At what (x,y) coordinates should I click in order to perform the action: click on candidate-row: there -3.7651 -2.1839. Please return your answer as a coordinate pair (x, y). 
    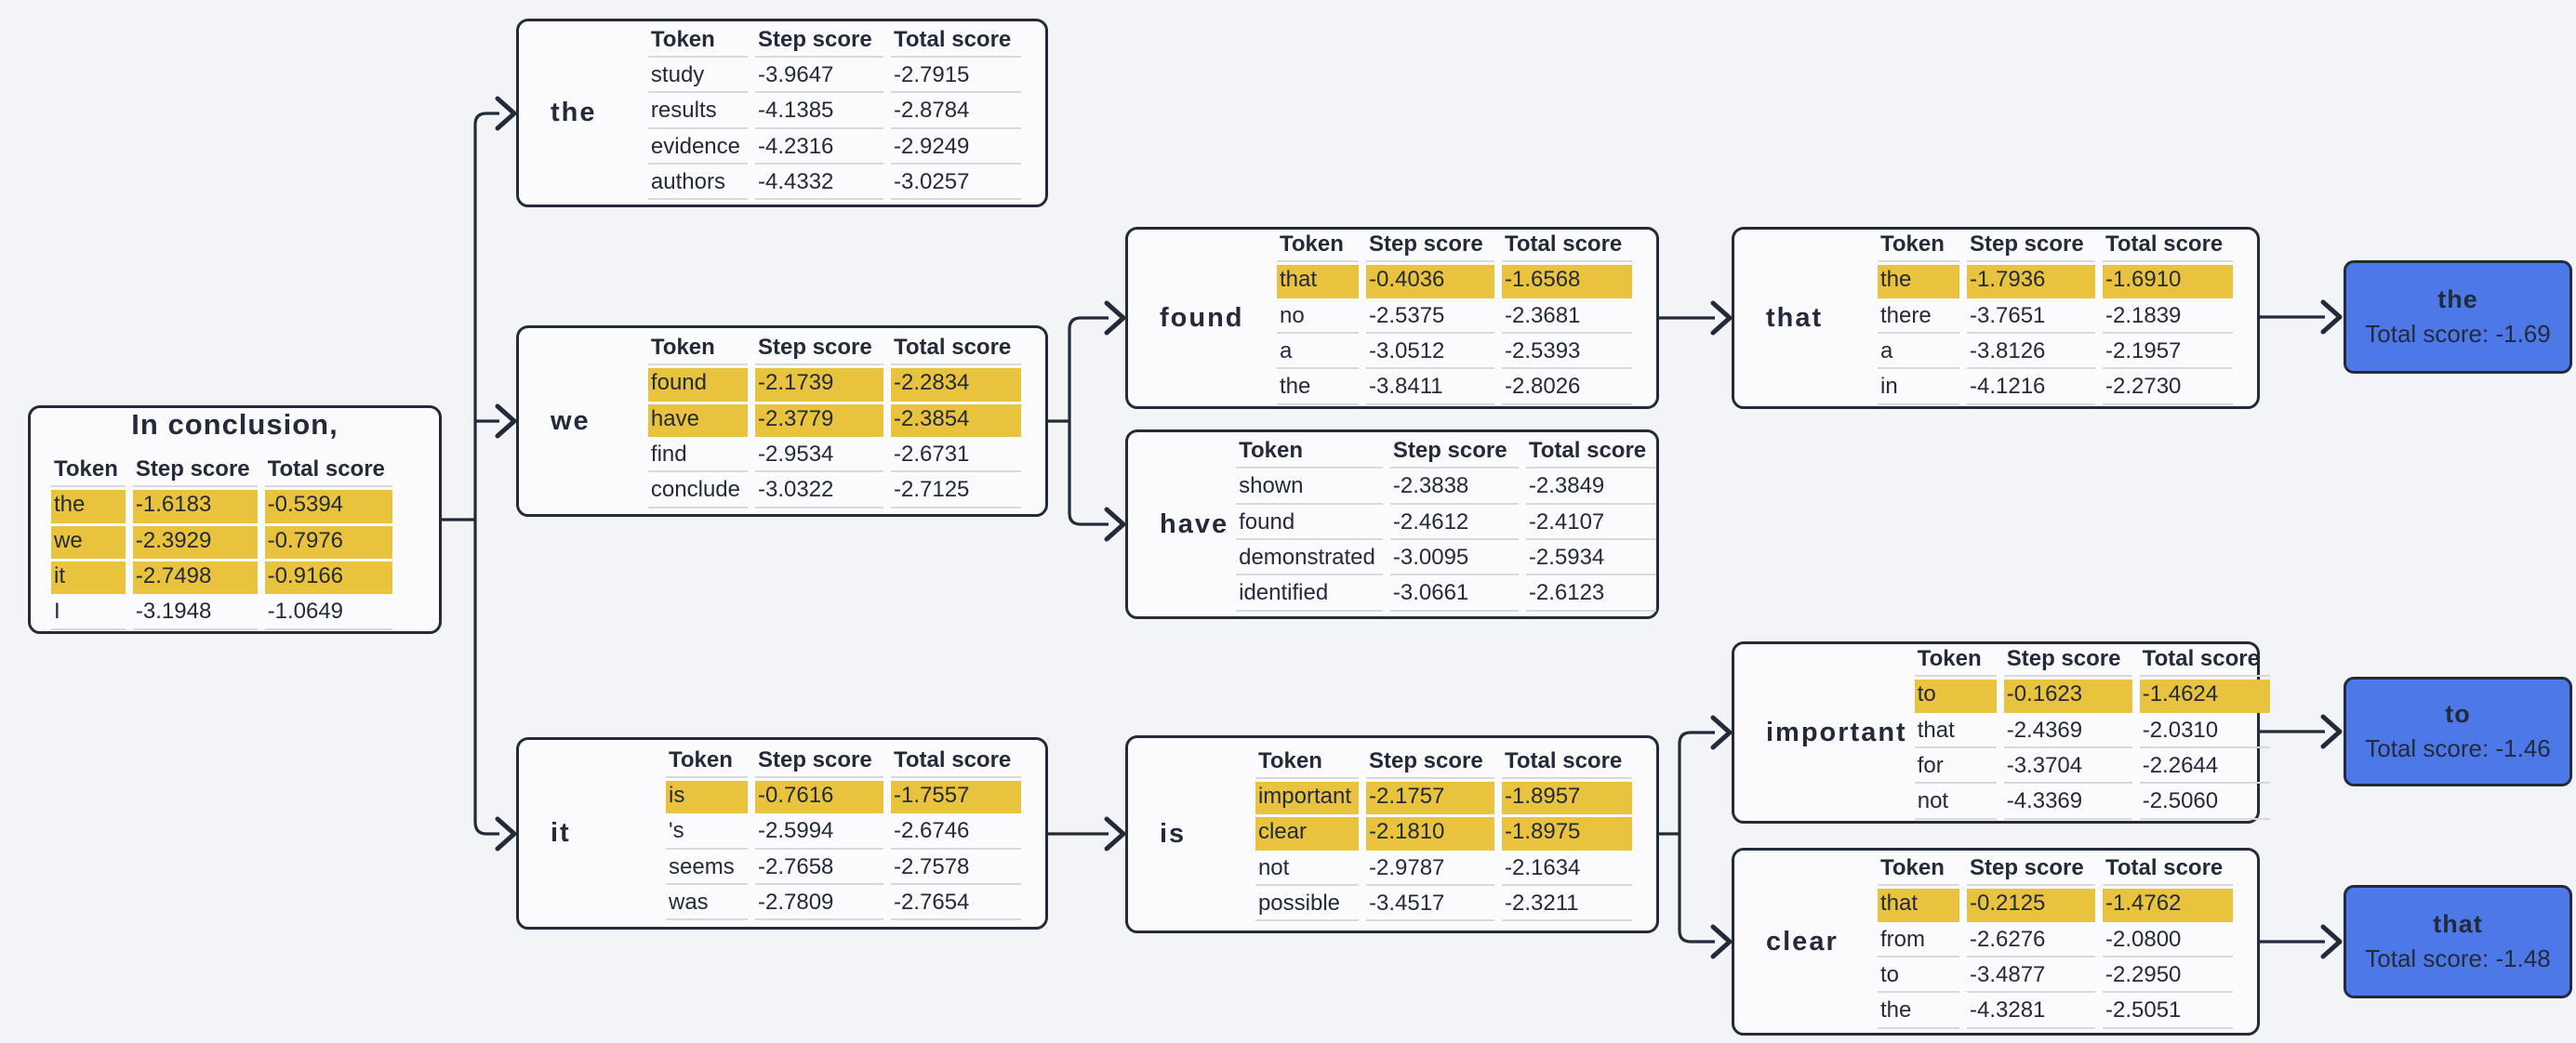
    Looking at the image, I should click on (2055, 317).